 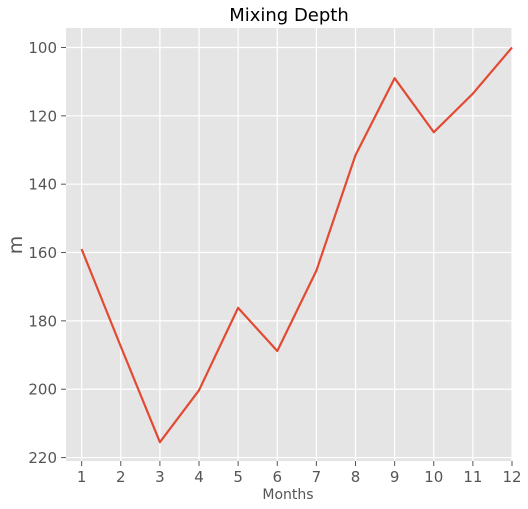 I want to click on y-axis-label: m, so click(x=16, y=245).